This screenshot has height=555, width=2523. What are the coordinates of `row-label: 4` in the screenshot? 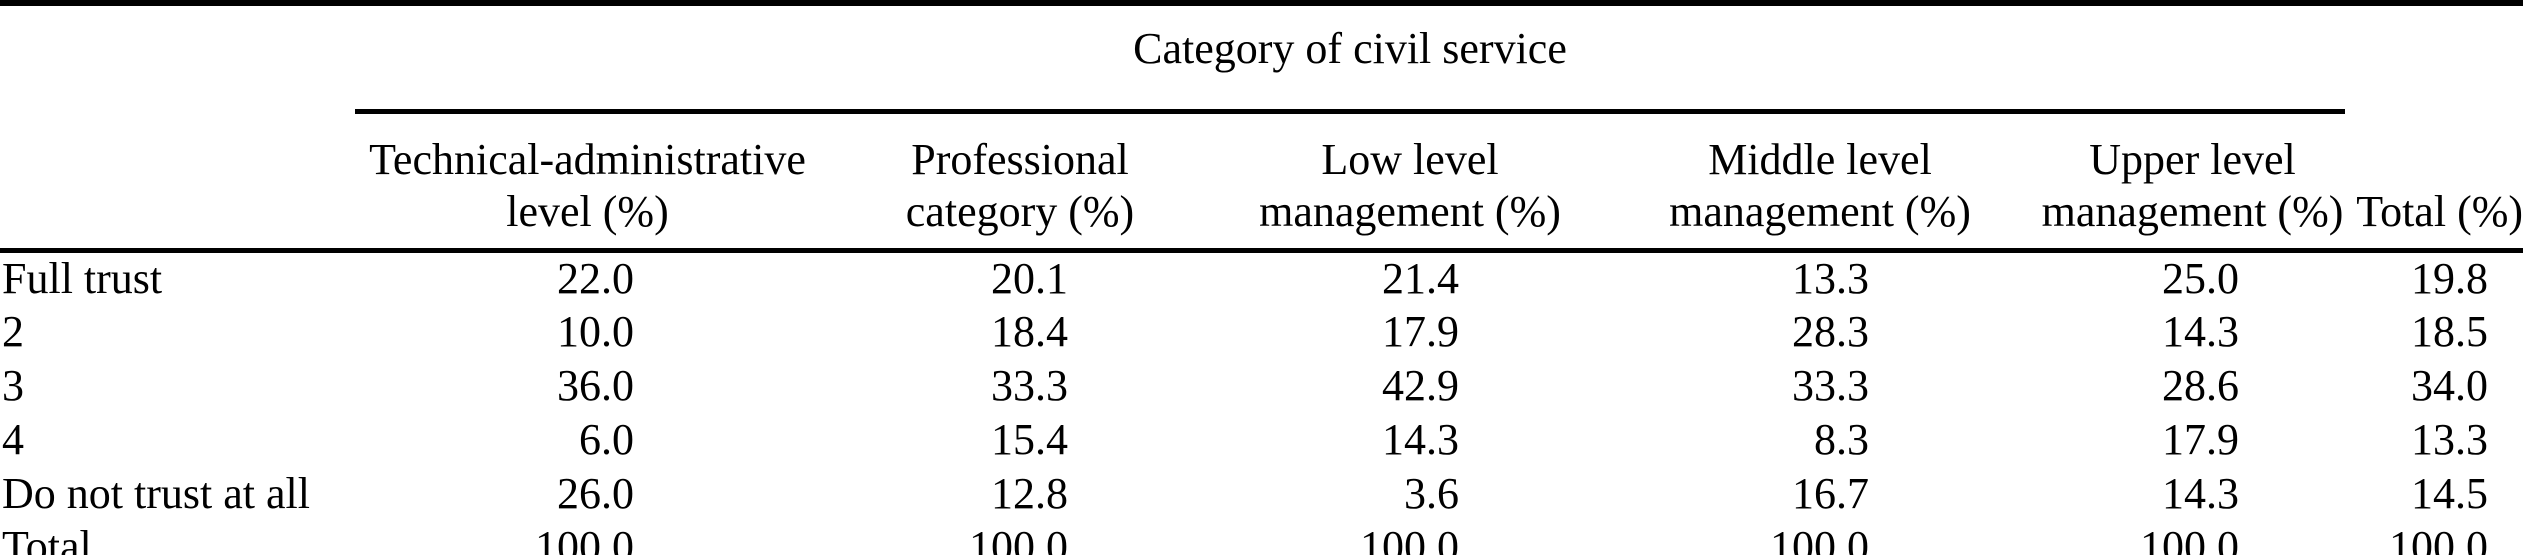 It's located at (13, 439).